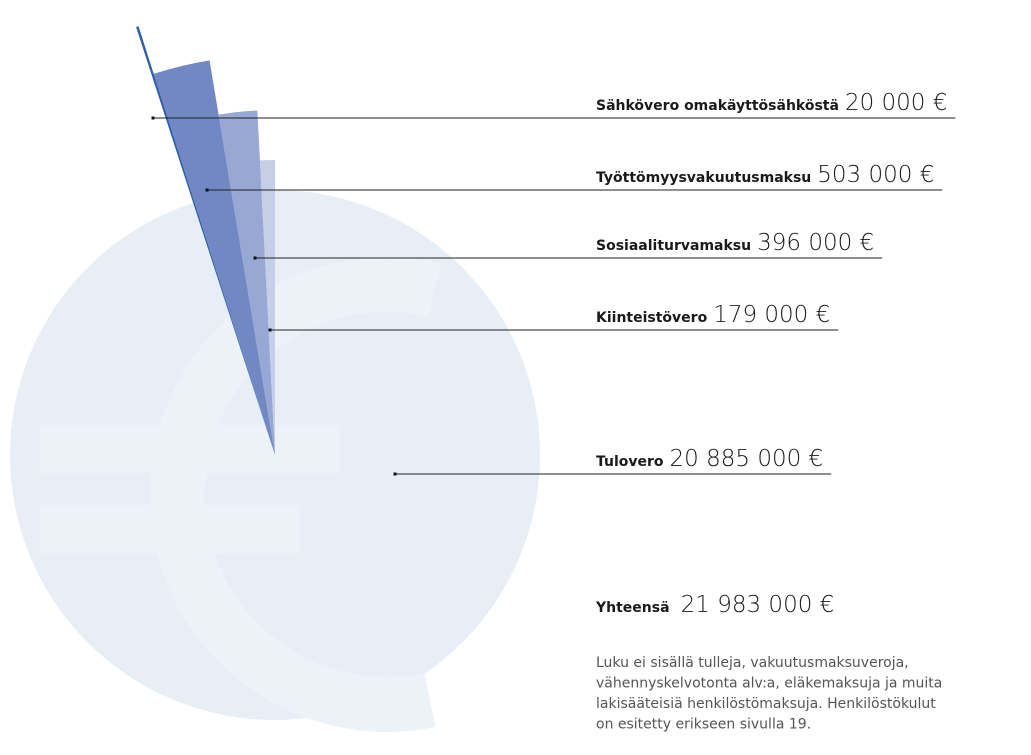  What do you see at coordinates (747, 459) in the screenshot?
I see `slice-value: 20 885 000 €` at bounding box center [747, 459].